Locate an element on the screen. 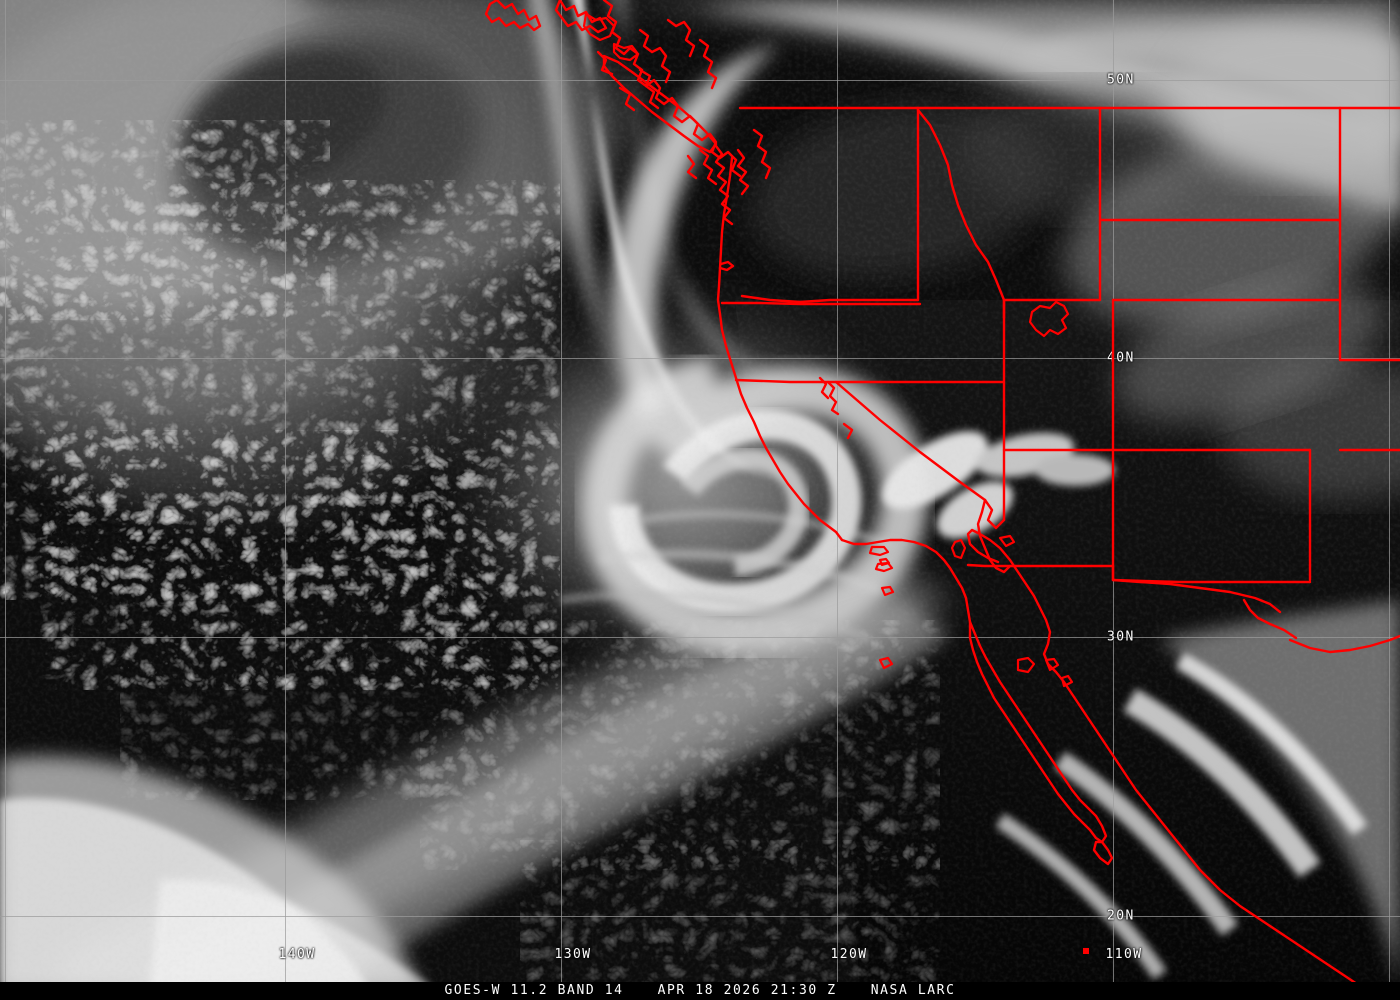  caption-satellite: GOES-W 11.2 BAND 14 is located at coordinates (534, 990).